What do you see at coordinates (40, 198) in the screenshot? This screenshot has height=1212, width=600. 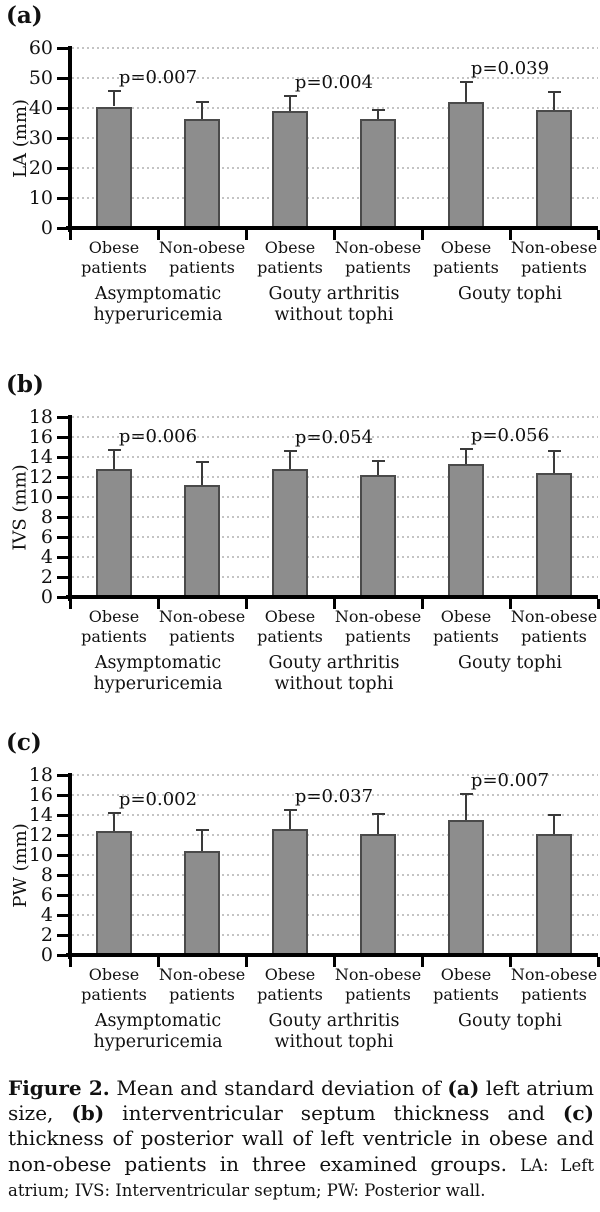 I see `y-tick-label: 10` at bounding box center [40, 198].